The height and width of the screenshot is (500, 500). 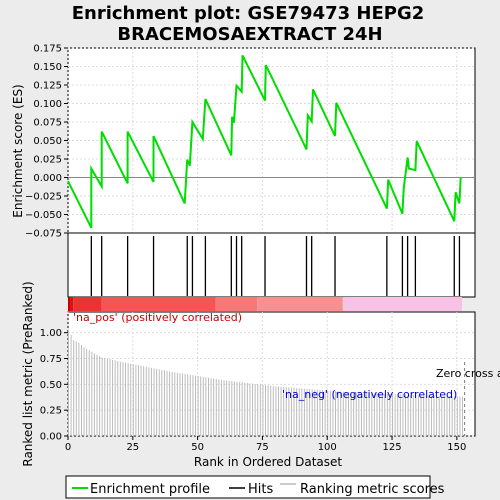 I want to click on es-tick-label: 0.100, so click(x=47, y=104).